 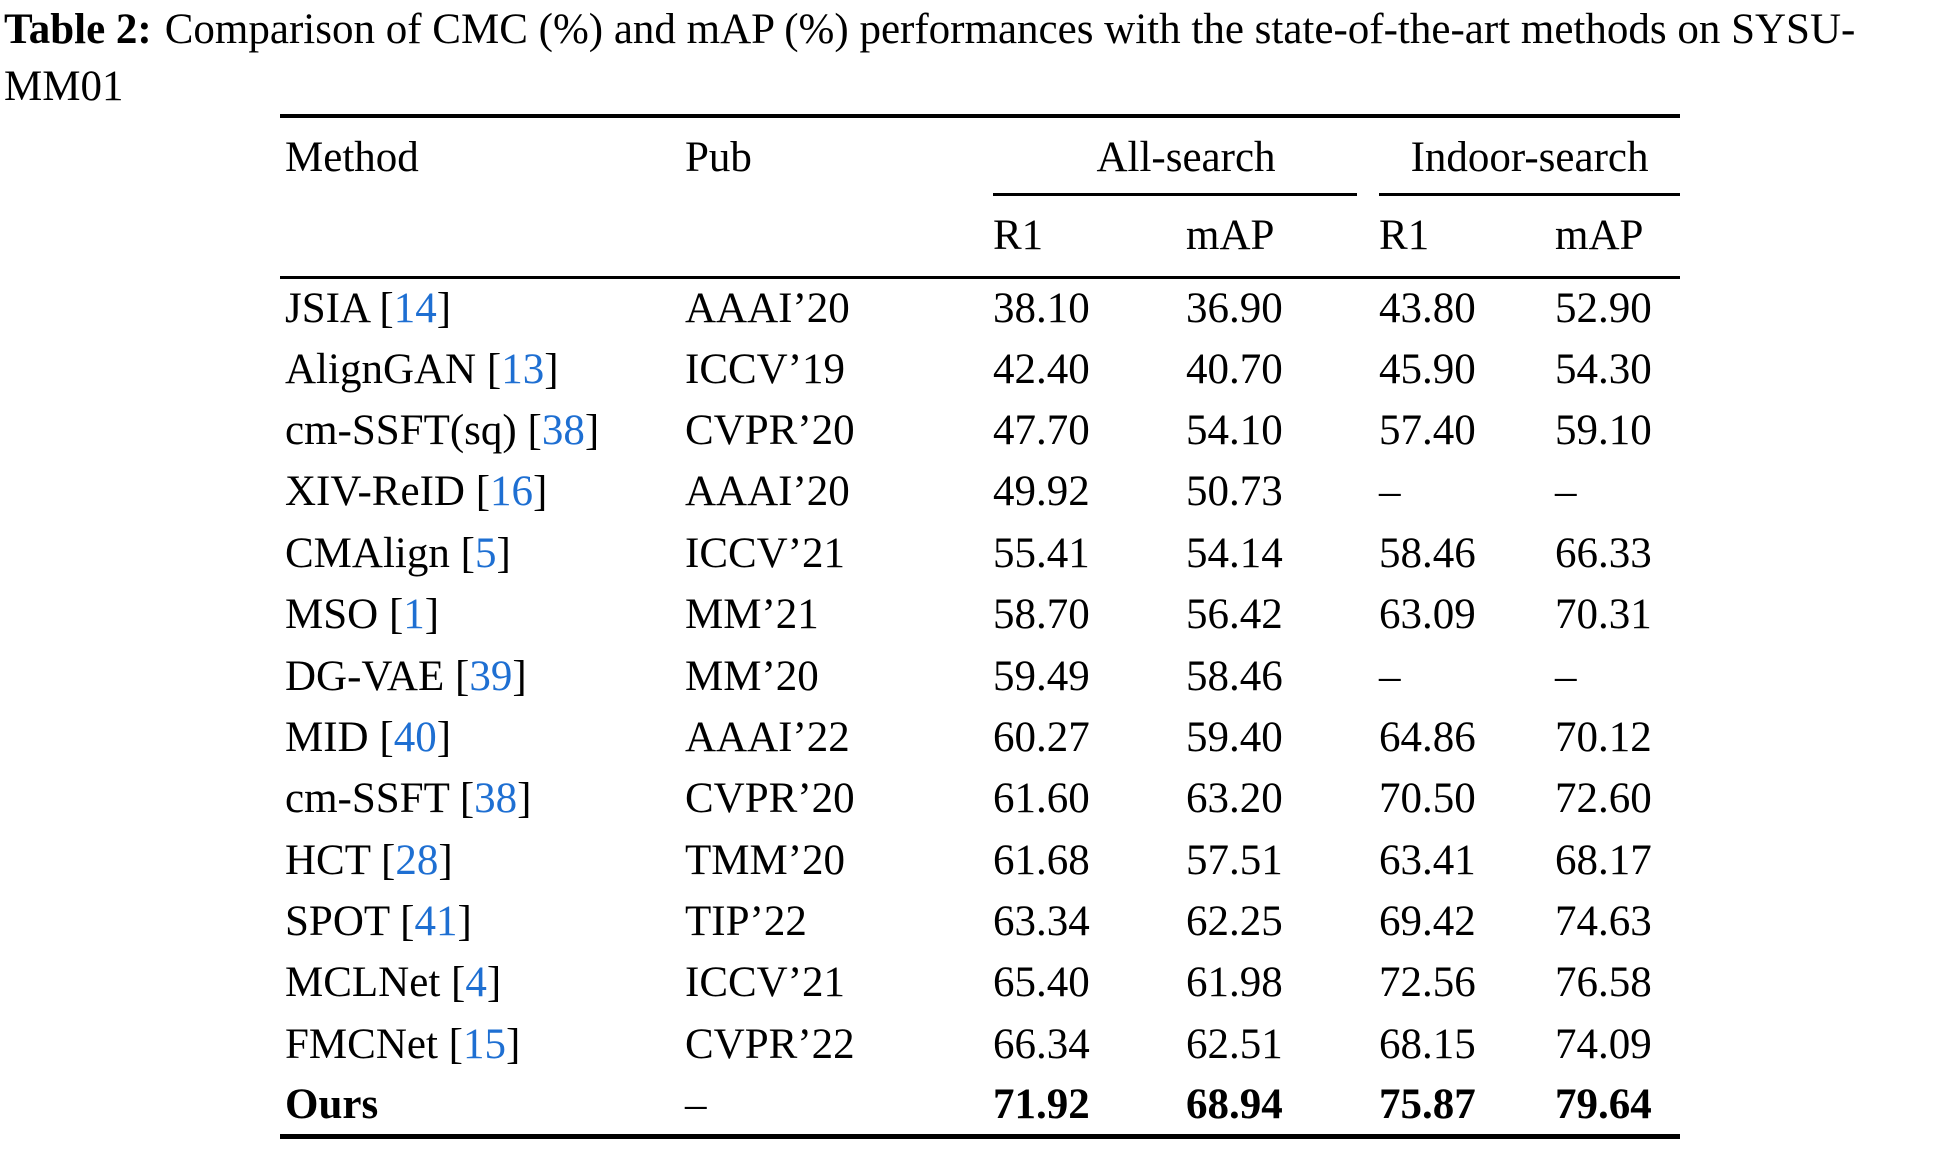 I want to click on method-name: MCLNet, so click(x=363, y=983).